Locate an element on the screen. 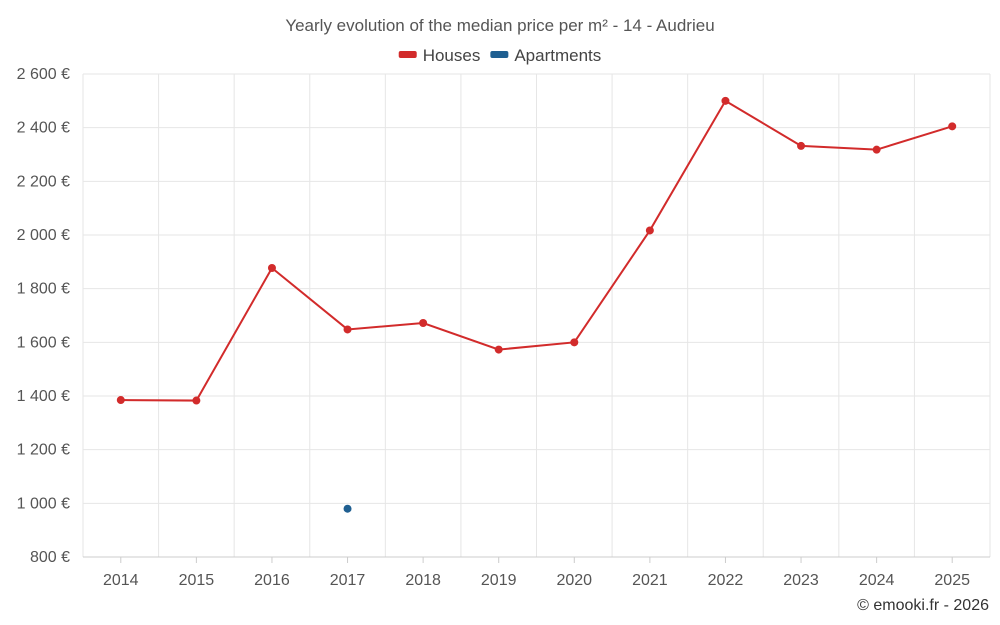 This screenshot has width=1000, height=625. x-tick-label: 2018 is located at coordinates (423, 580).